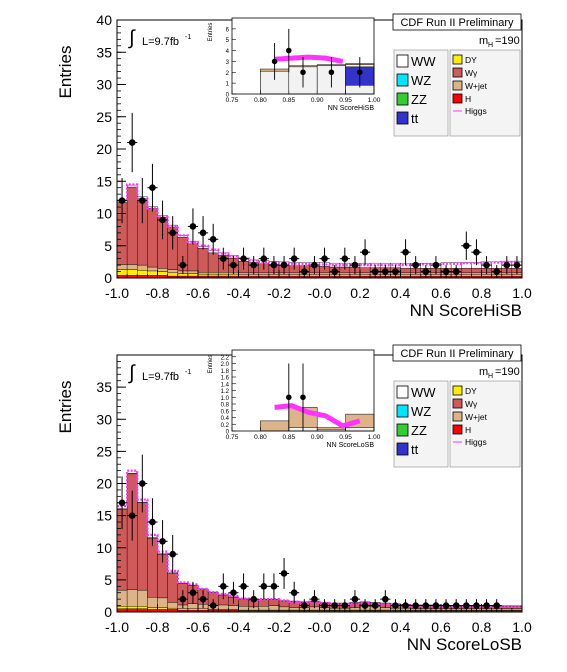 This screenshot has width=567, height=672. What do you see at coordinates (482, 293) in the screenshot?
I see `x-tick-label: 0.8` at bounding box center [482, 293].